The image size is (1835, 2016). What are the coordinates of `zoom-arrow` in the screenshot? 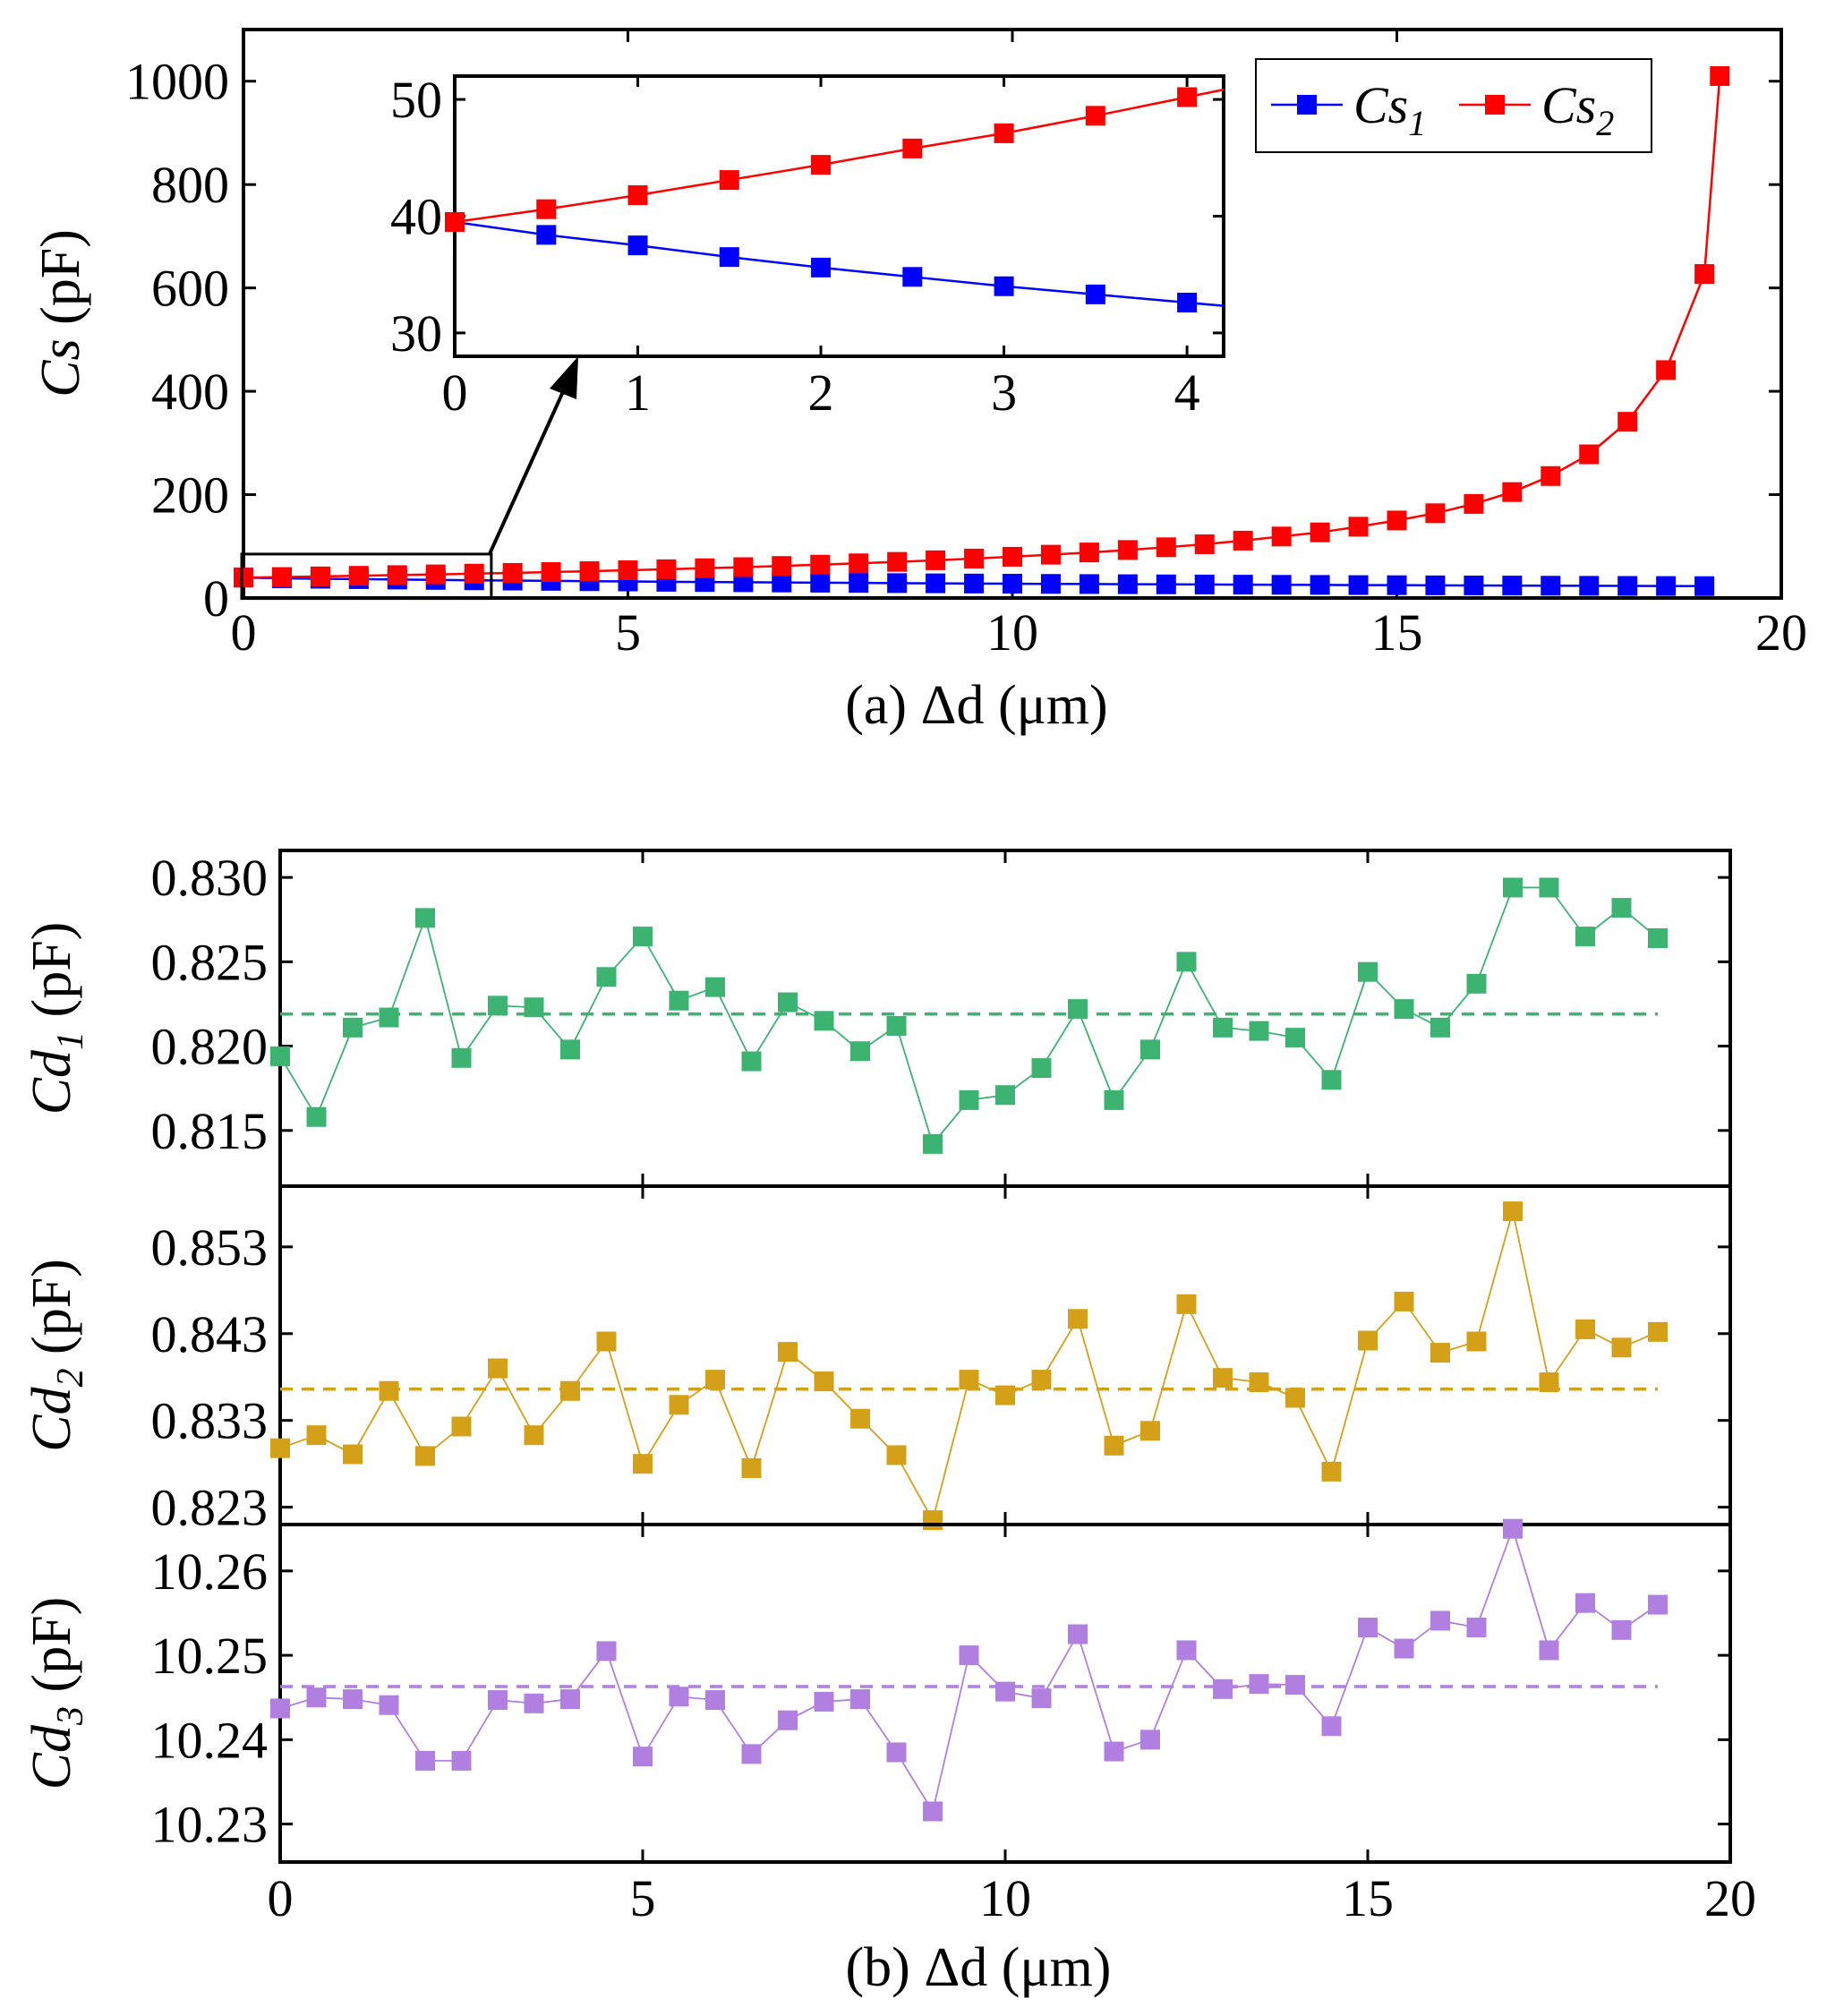 It's located at (530, 465).